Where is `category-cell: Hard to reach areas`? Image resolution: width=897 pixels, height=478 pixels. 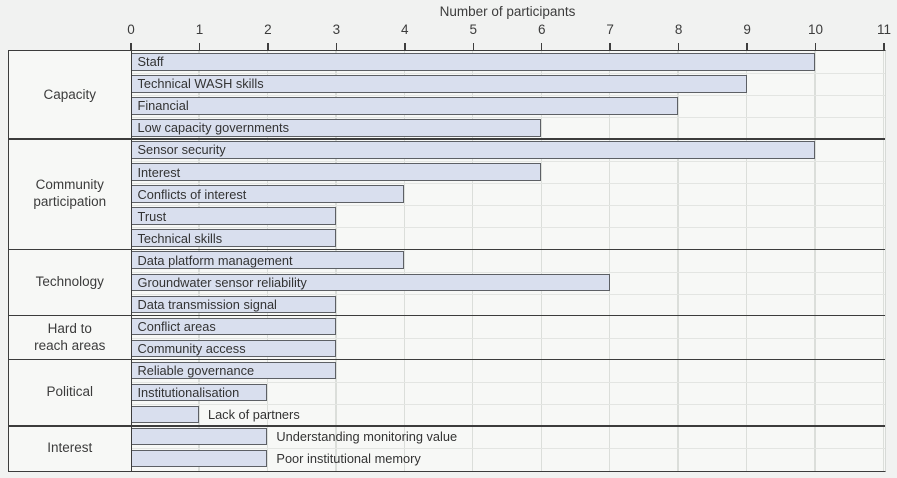
category-cell: Hard to reach areas is located at coordinates (70, 338).